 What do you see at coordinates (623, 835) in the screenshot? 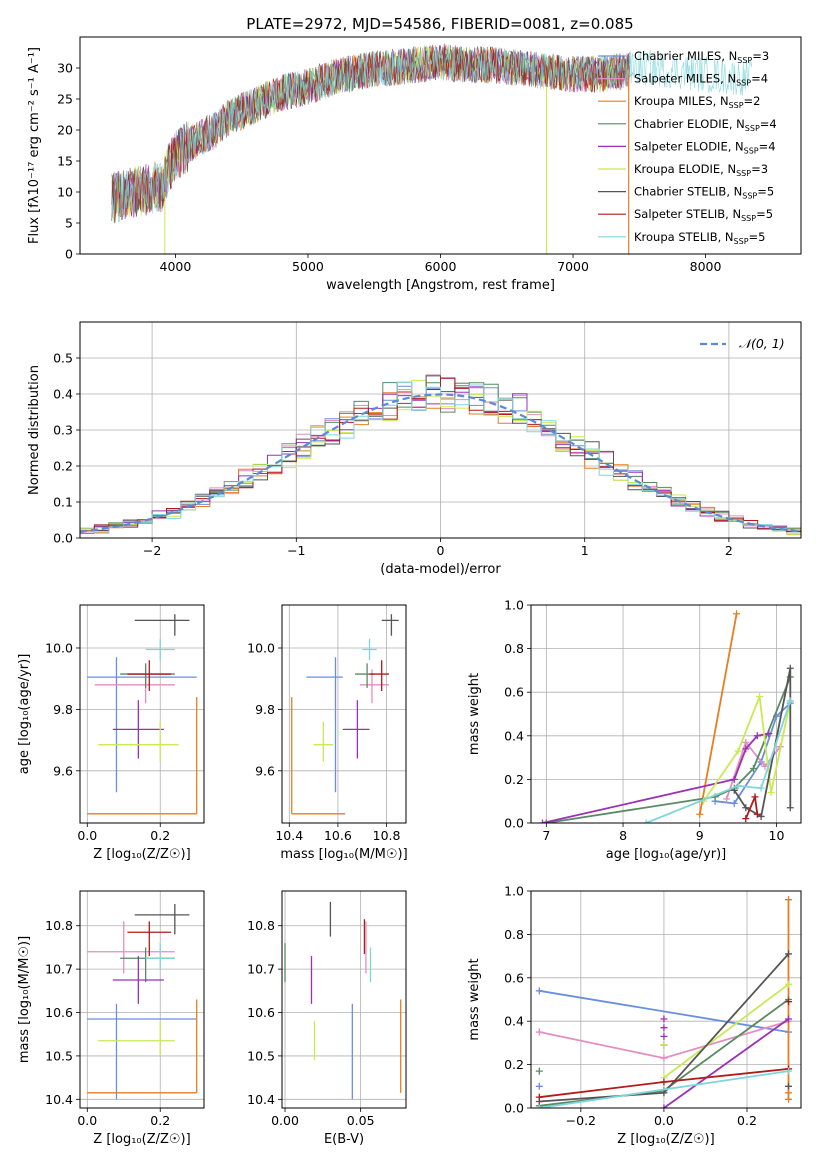
I see `x-tick-label: 8` at bounding box center [623, 835].